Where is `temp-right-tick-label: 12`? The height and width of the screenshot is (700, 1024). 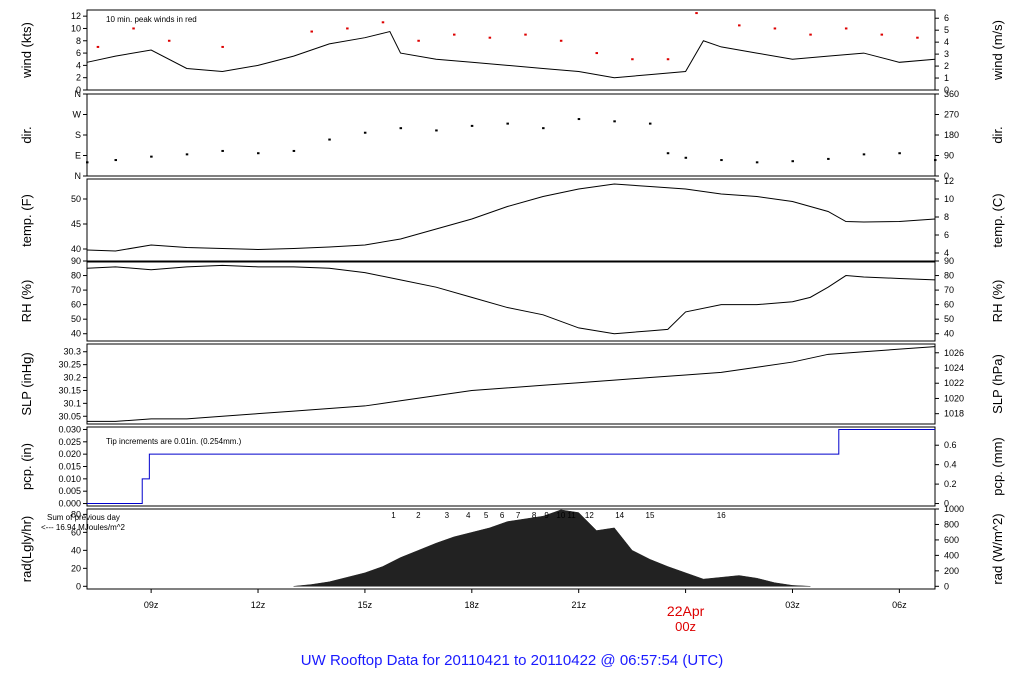
temp-right-tick-label: 12 is located at coordinates (949, 181).